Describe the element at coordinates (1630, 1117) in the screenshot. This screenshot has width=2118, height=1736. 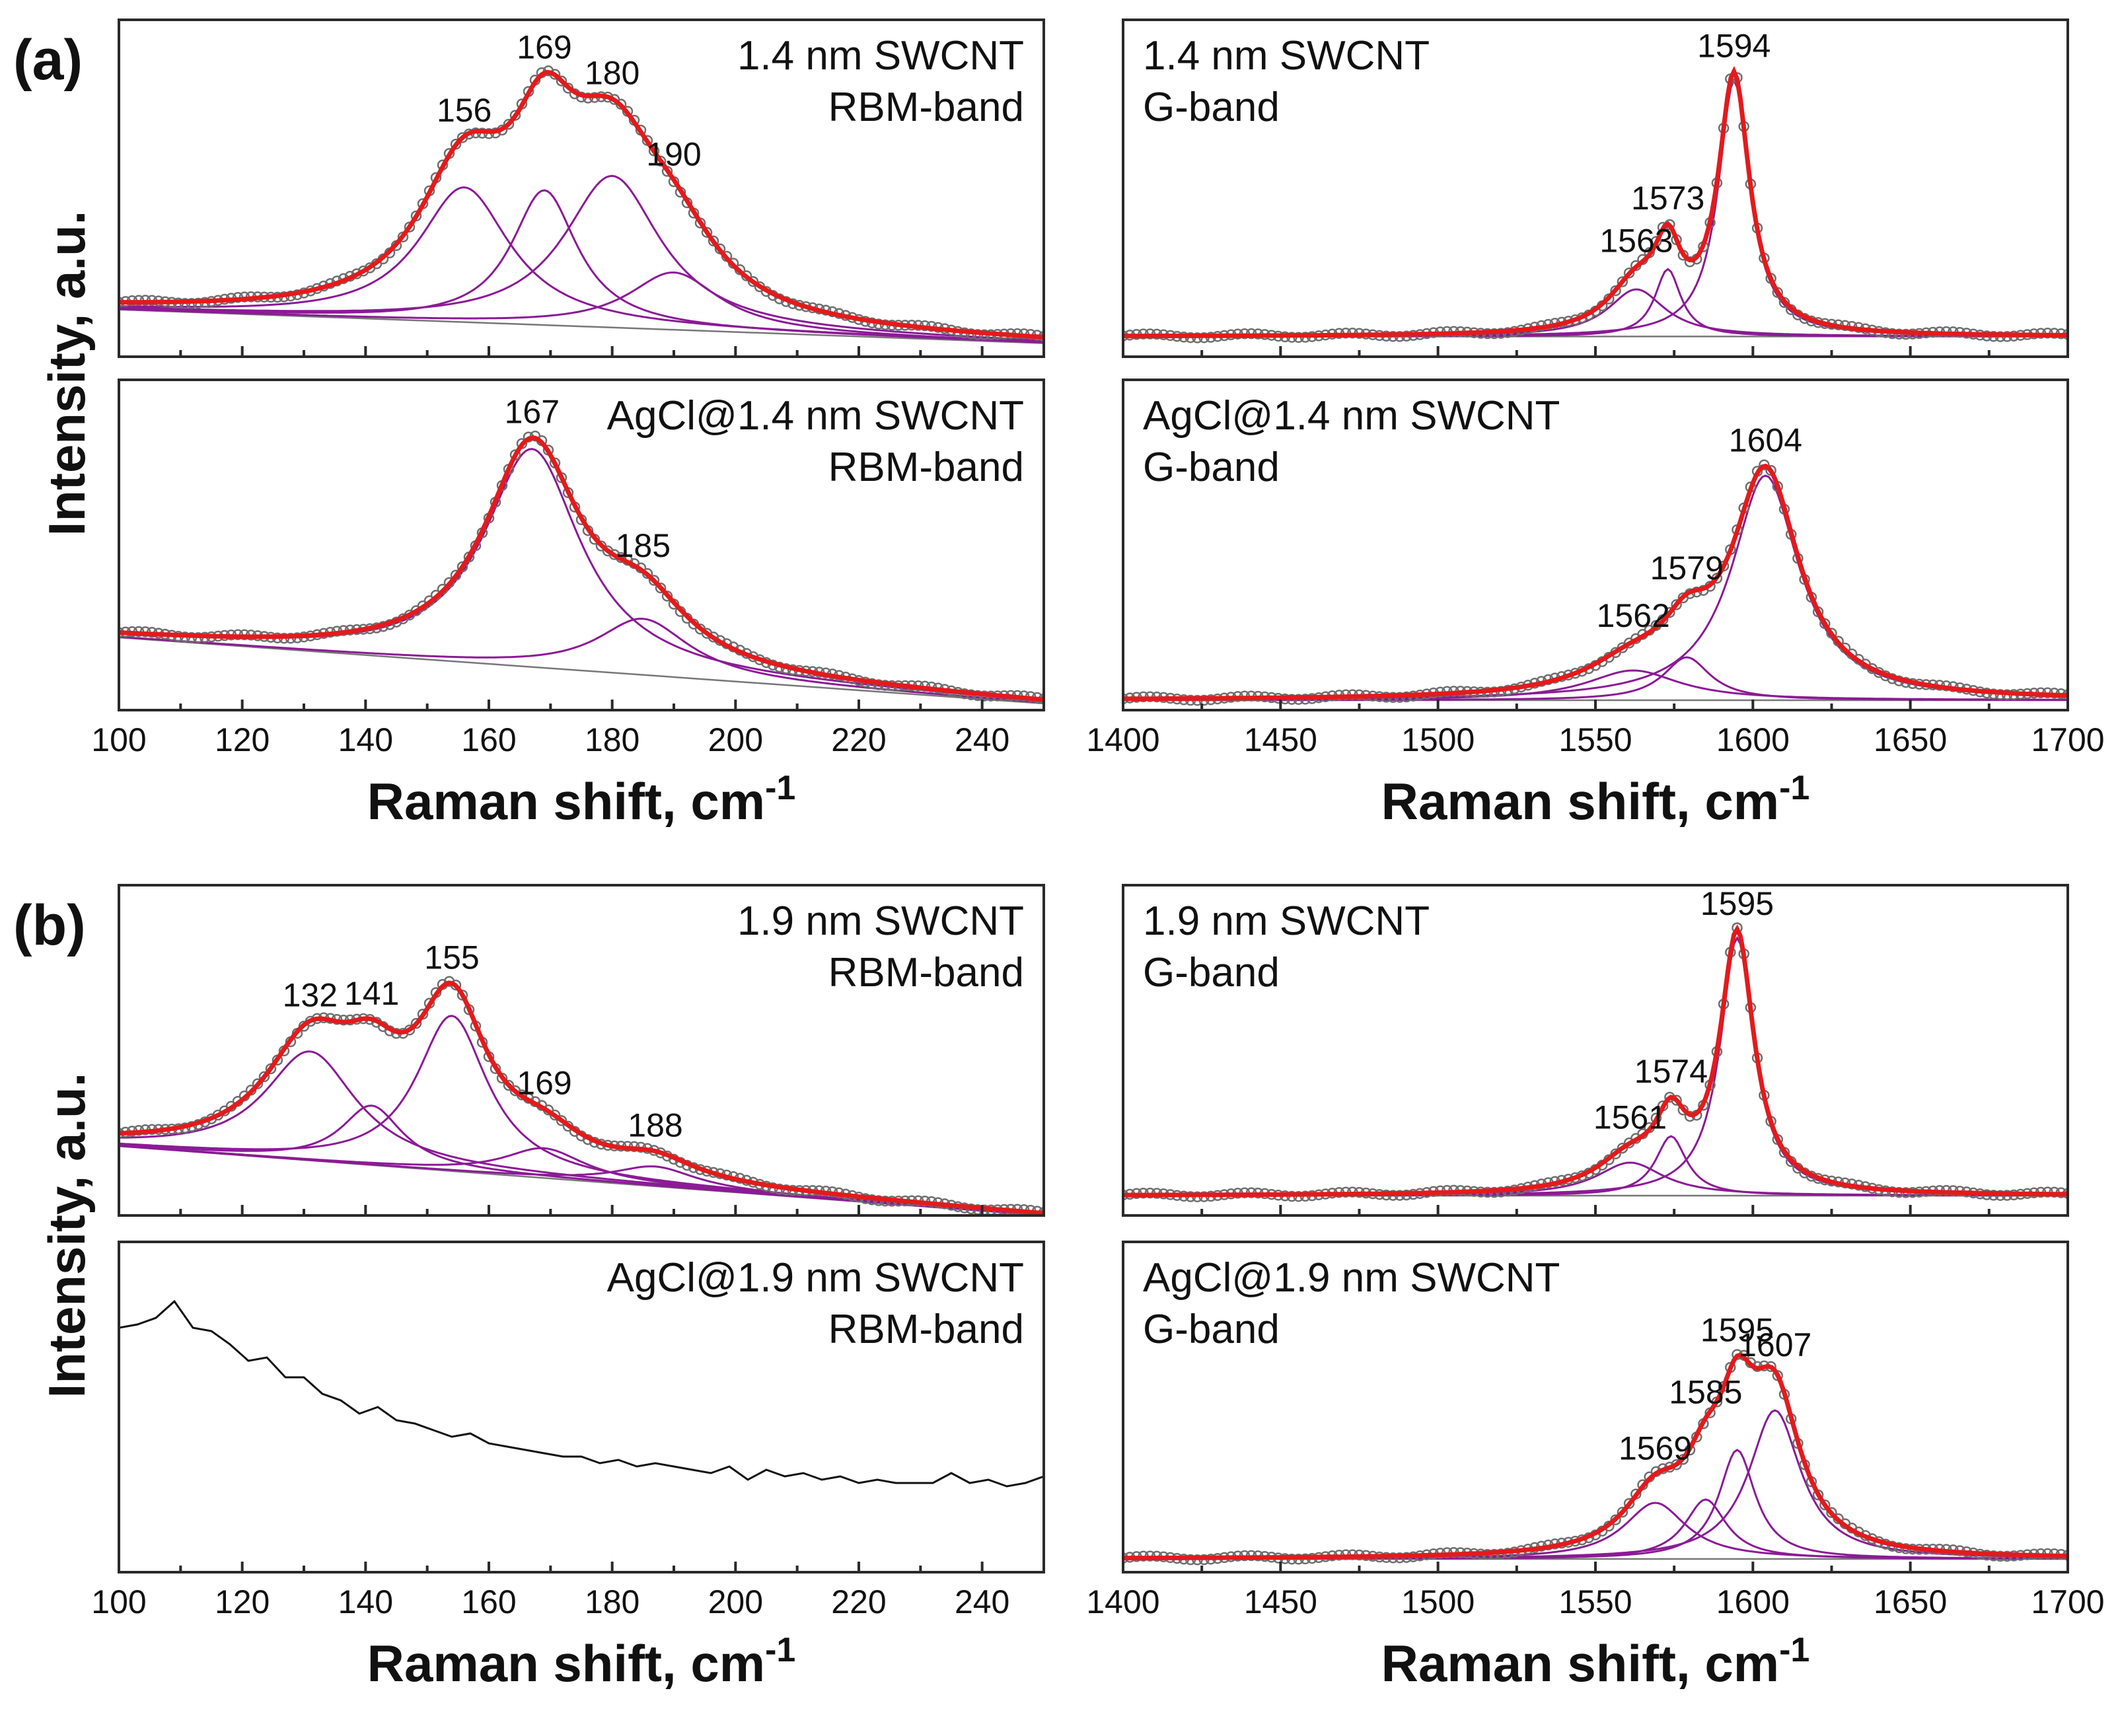
I see `peak-label-1561: 1561` at that location.